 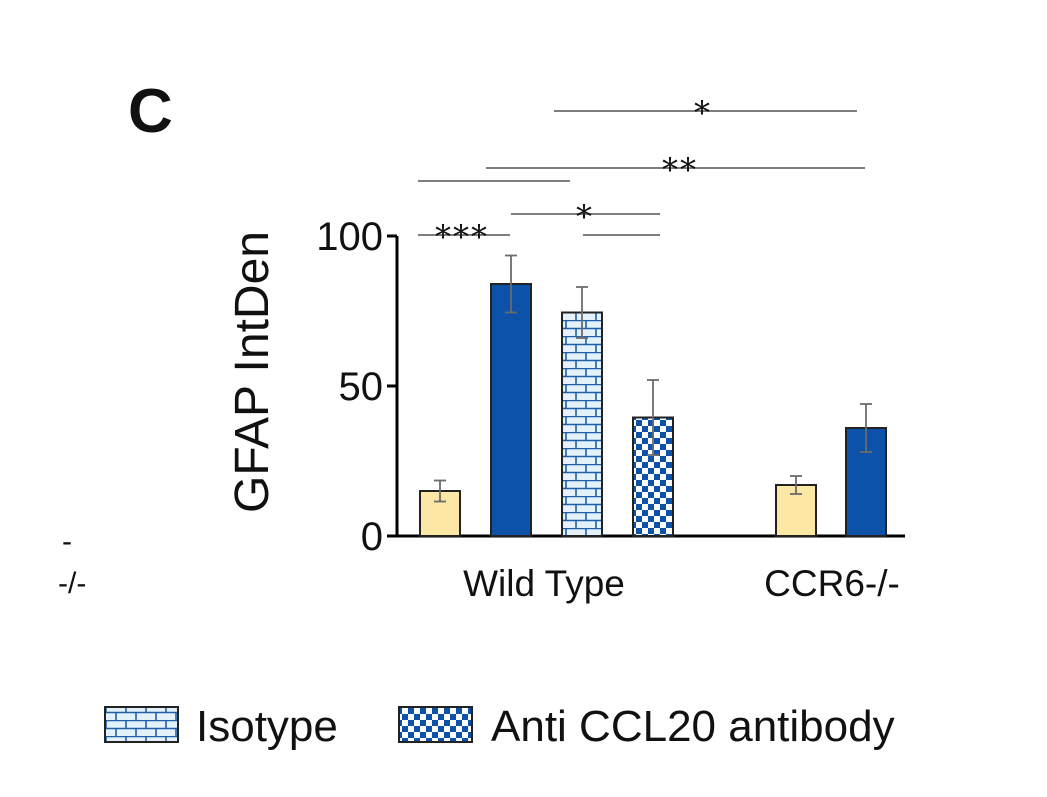 I want to click on sig-label-0: ***, so click(x=462, y=237).